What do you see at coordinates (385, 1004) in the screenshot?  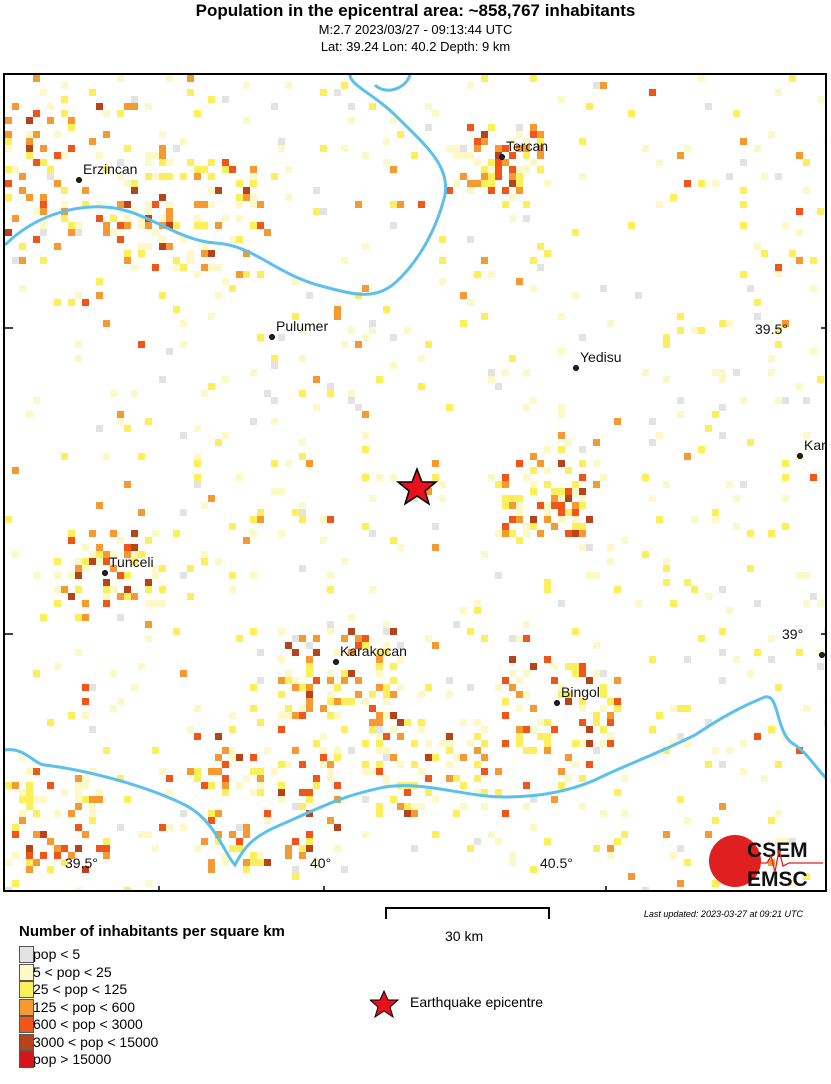 I see `legend-epicentre-star-icon` at bounding box center [385, 1004].